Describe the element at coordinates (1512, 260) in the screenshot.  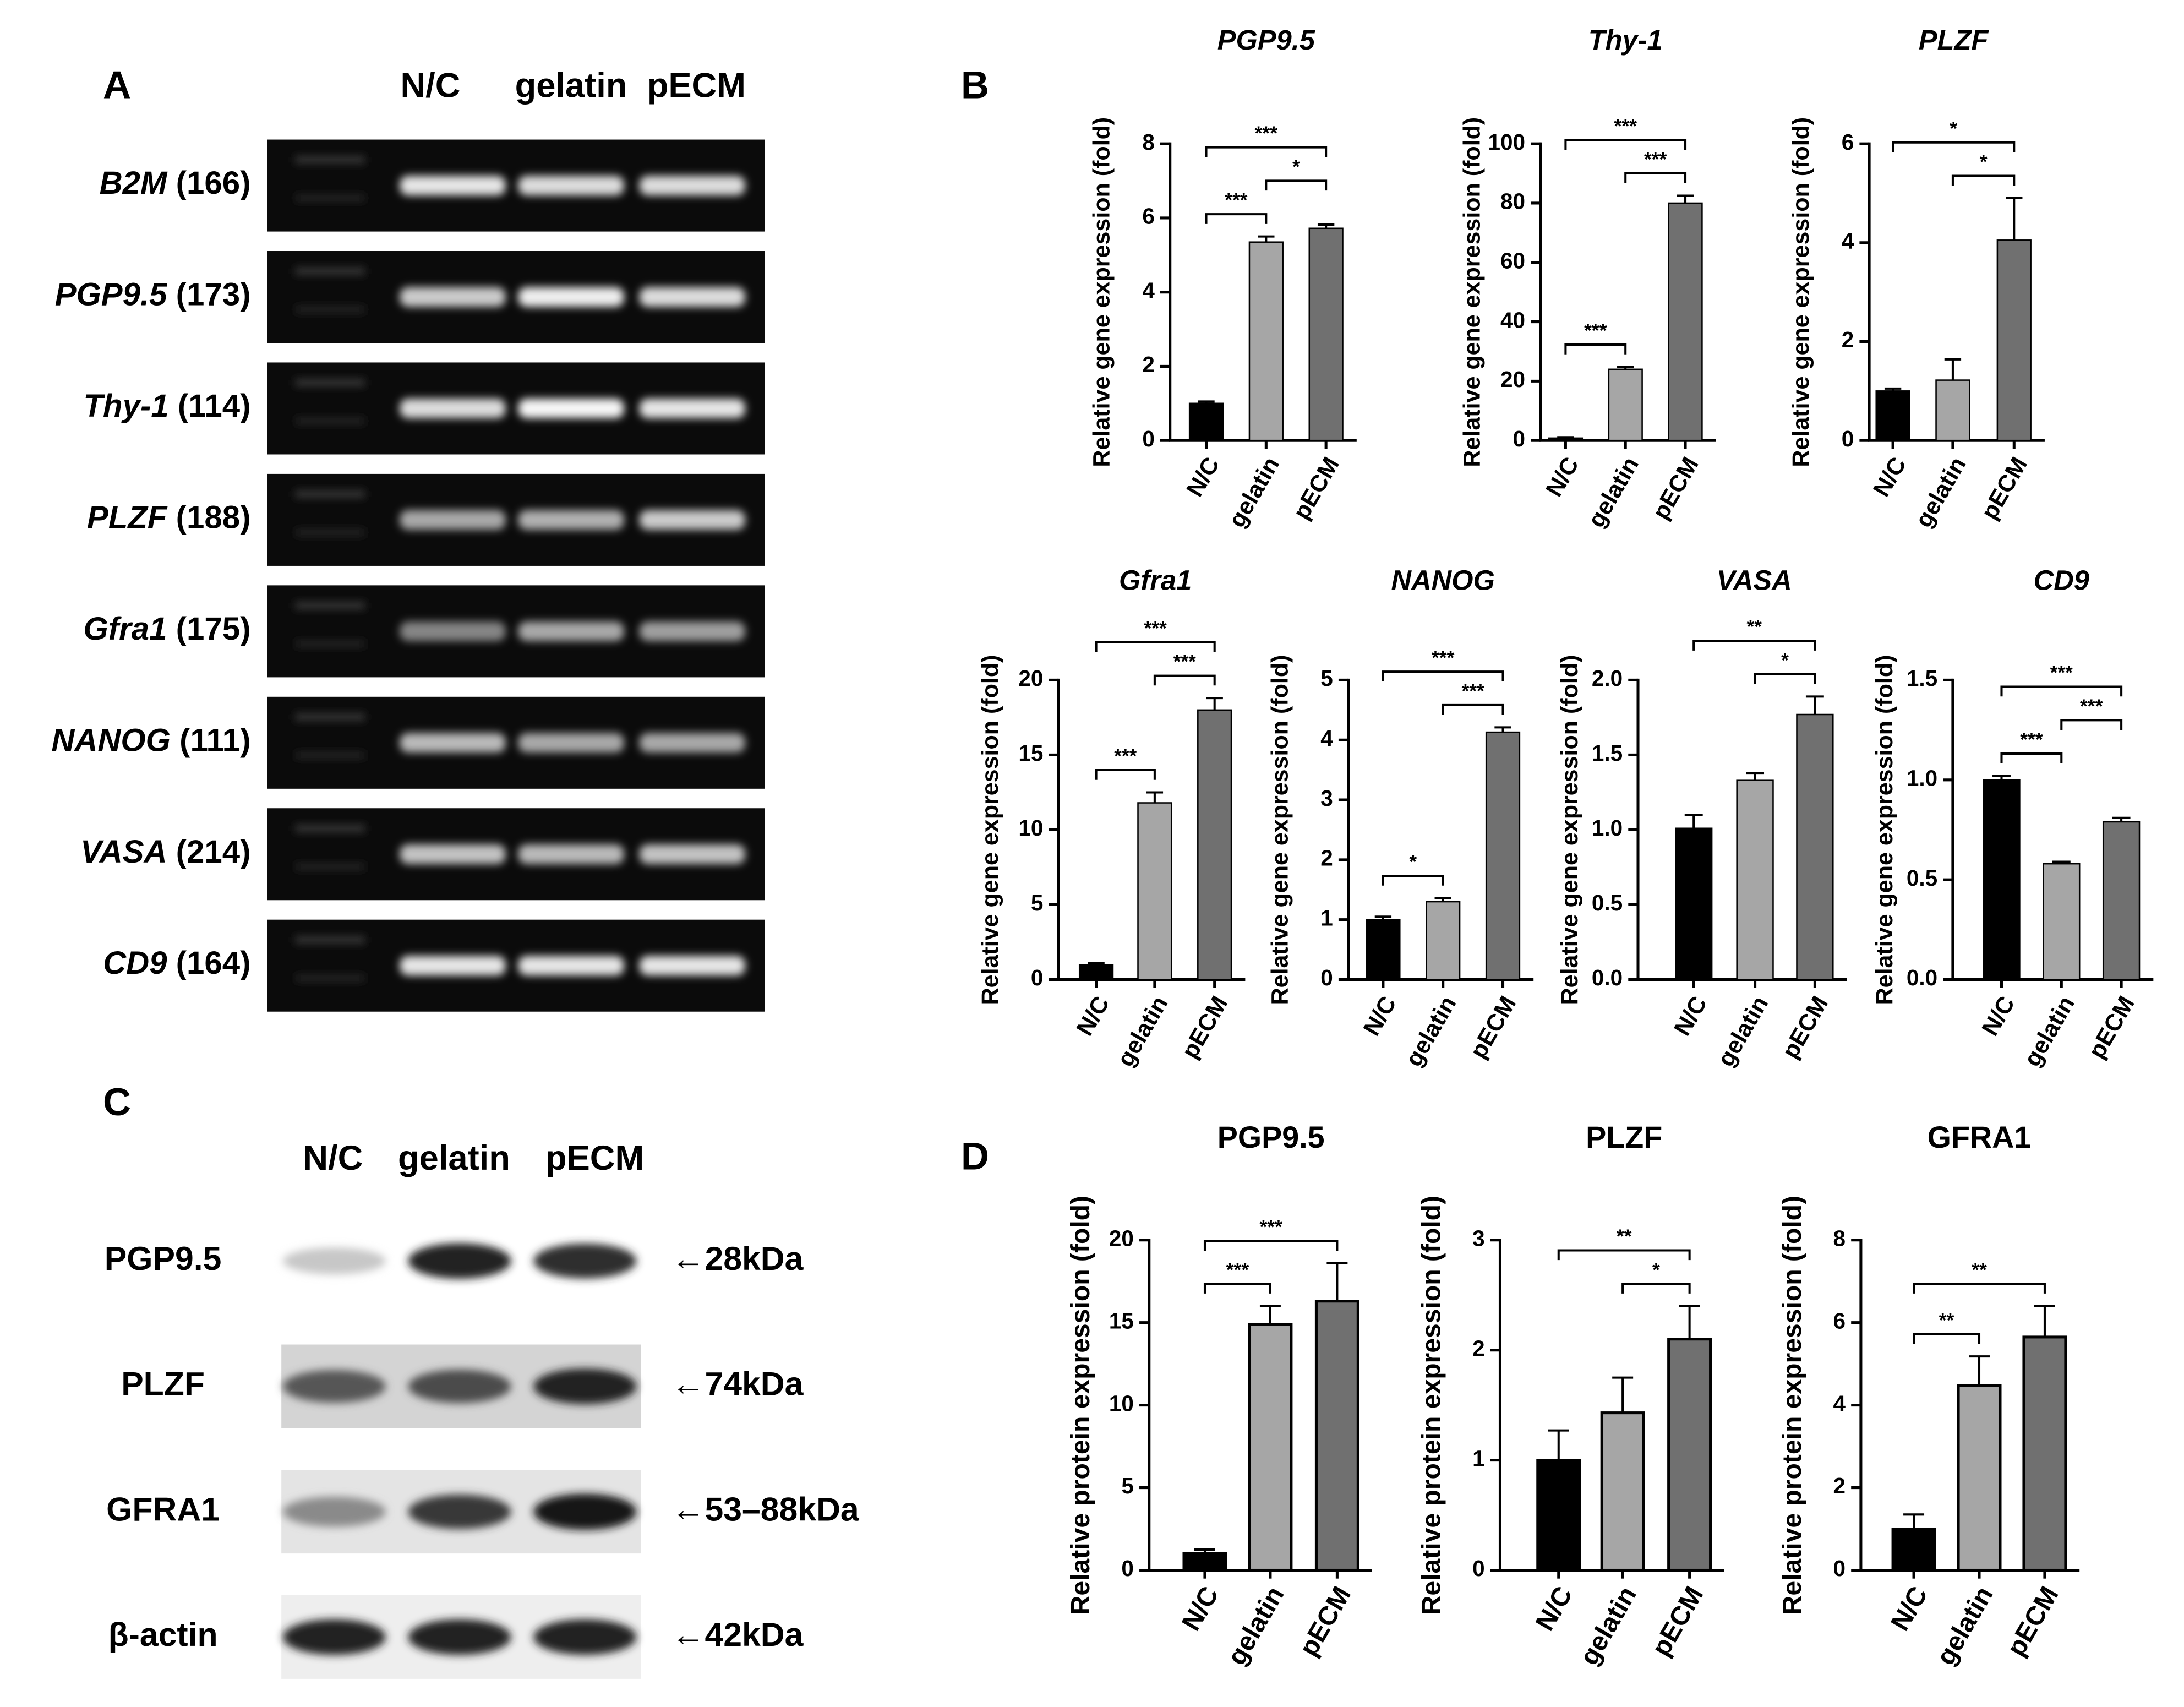
I see `y-tick-label: 60` at that location.